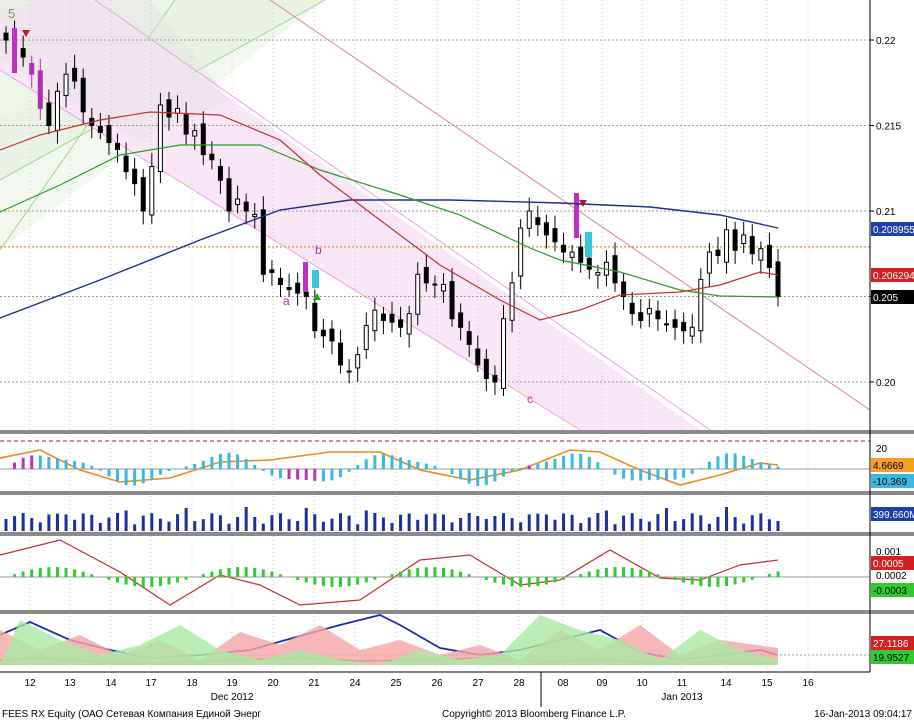  What do you see at coordinates (286, 301) in the screenshot?
I see `wave-label-0: a` at bounding box center [286, 301].